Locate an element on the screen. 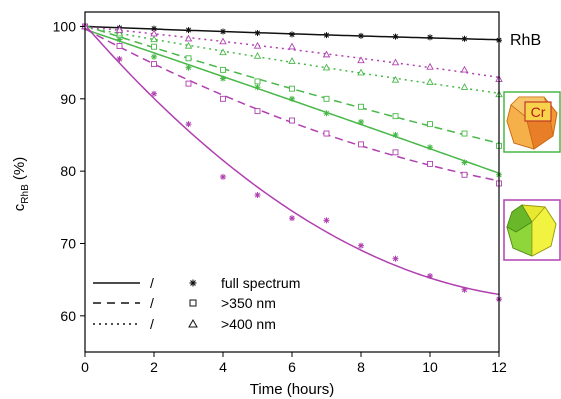 This screenshot has height=399, width=561. x-axis-label: Time (hours) is located at coordinates (292, 389).